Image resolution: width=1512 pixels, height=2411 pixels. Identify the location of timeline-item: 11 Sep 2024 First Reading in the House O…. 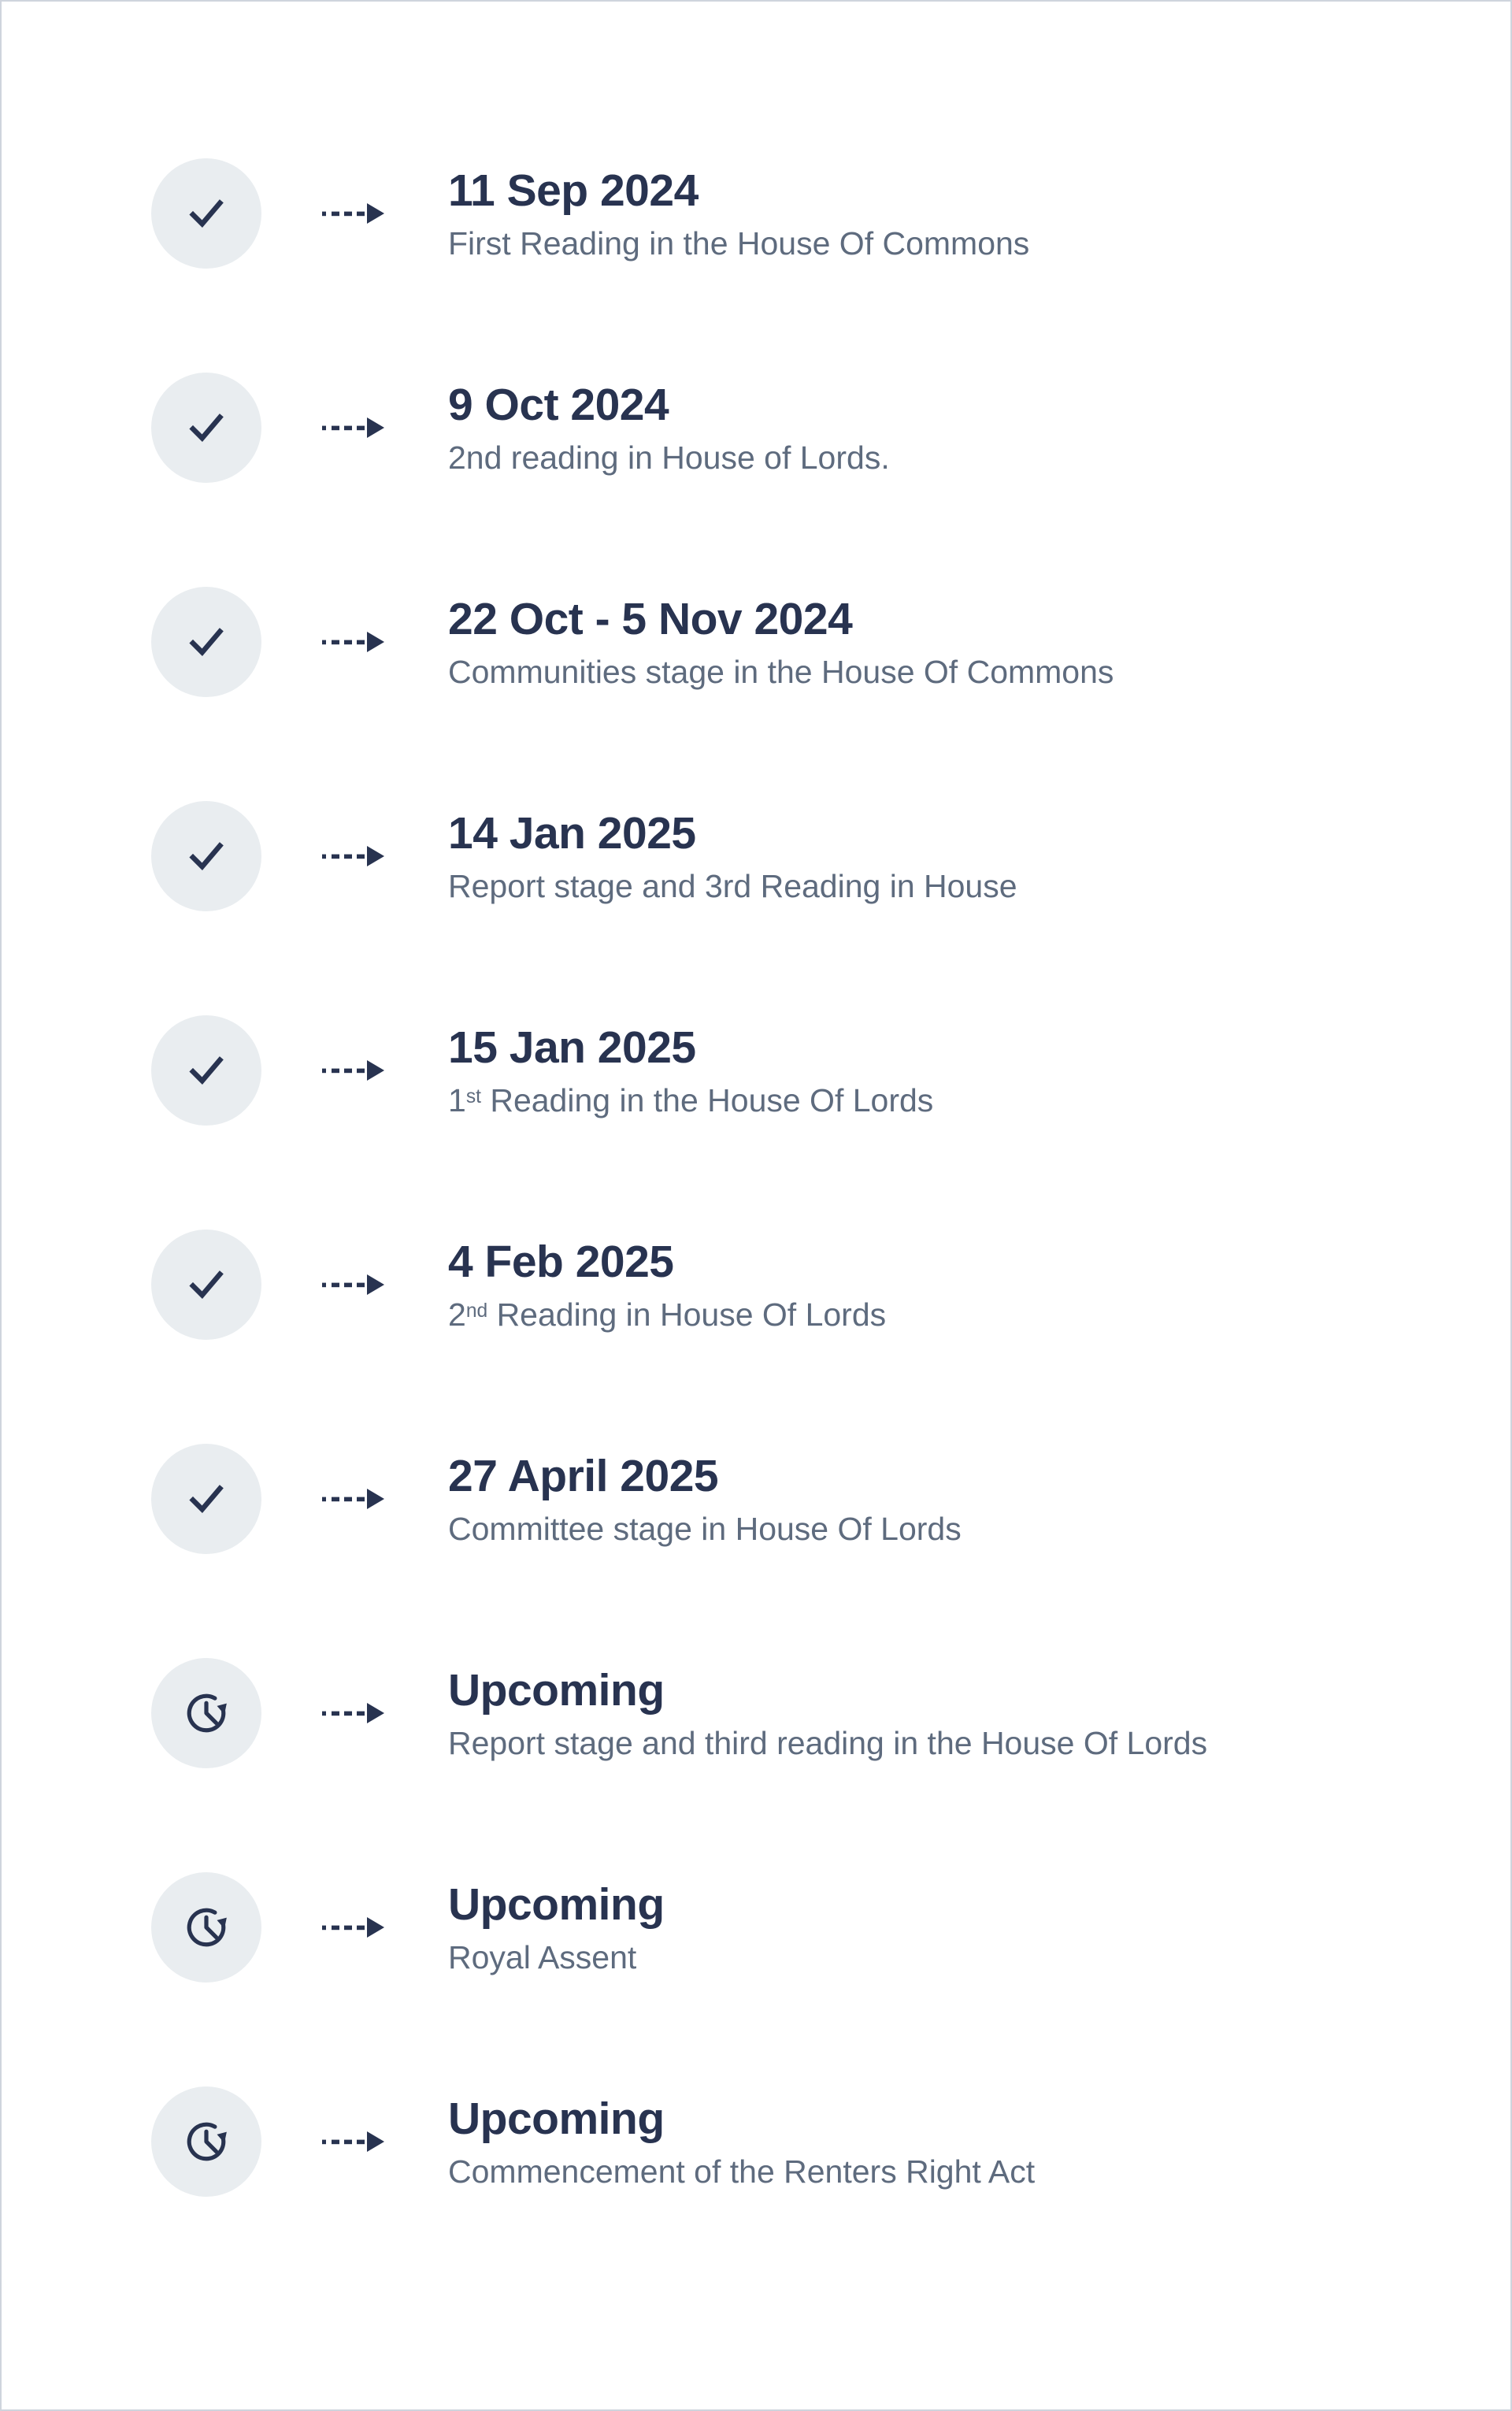
(830, 214).